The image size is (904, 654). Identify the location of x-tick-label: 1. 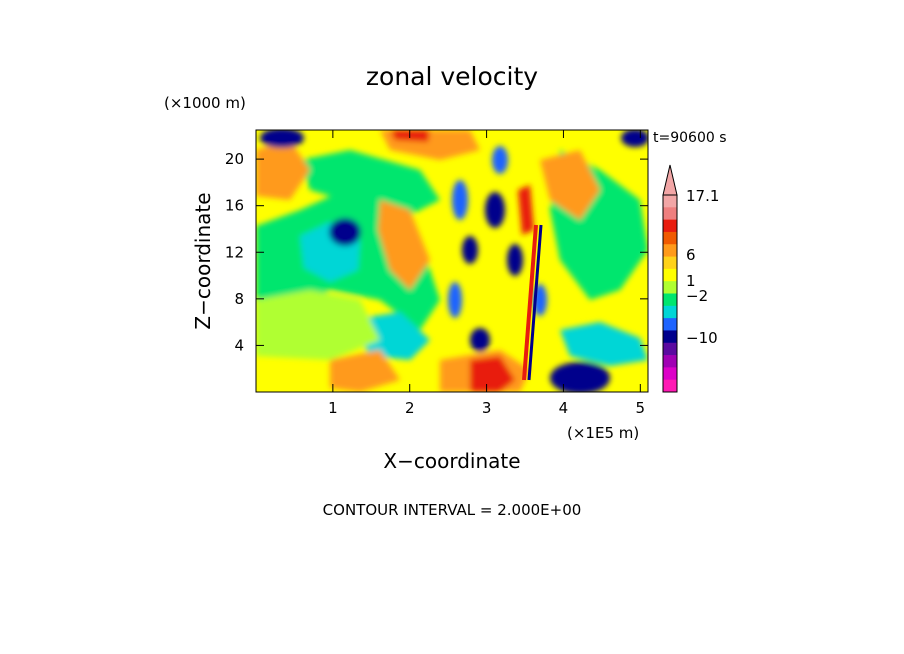
(333, 408).